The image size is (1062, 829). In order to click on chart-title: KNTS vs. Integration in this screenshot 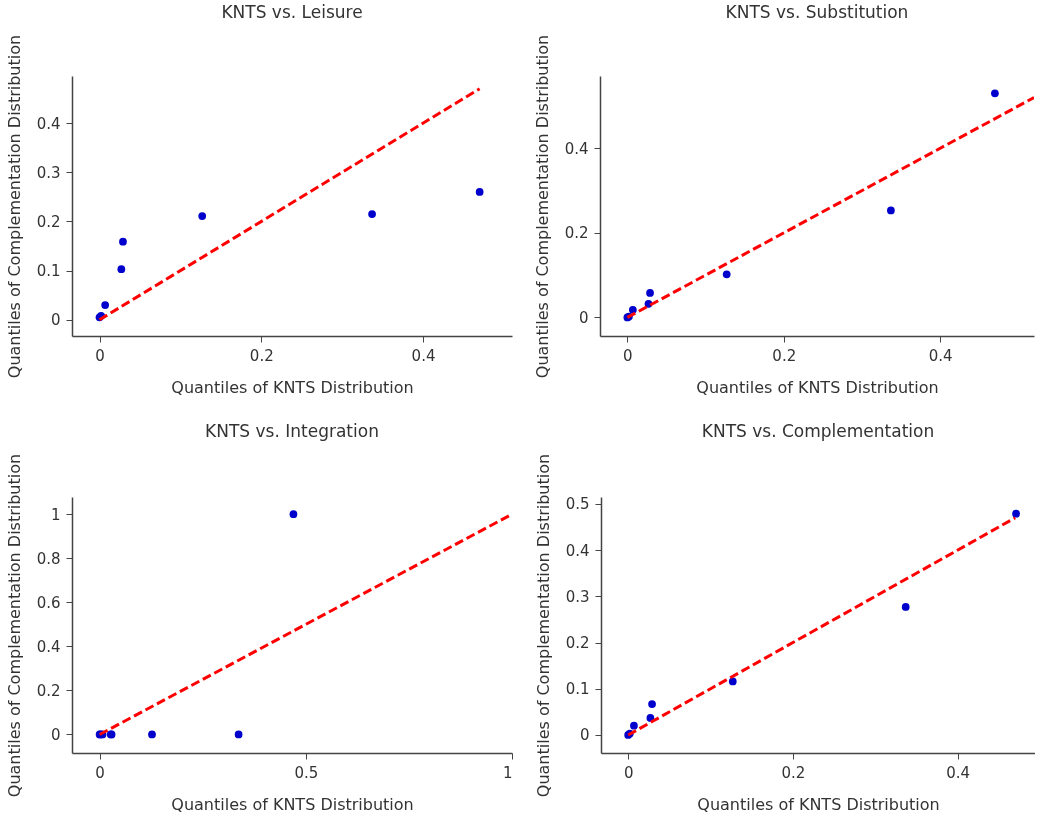, I will do `click(292, 431)`.